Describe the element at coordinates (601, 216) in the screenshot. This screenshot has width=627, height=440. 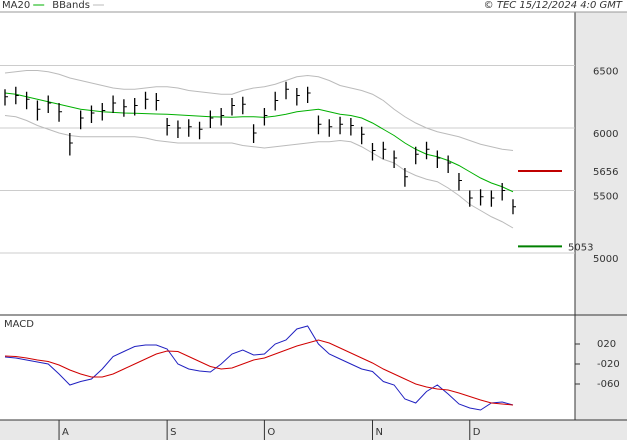
I see `axis-strip` at that location.